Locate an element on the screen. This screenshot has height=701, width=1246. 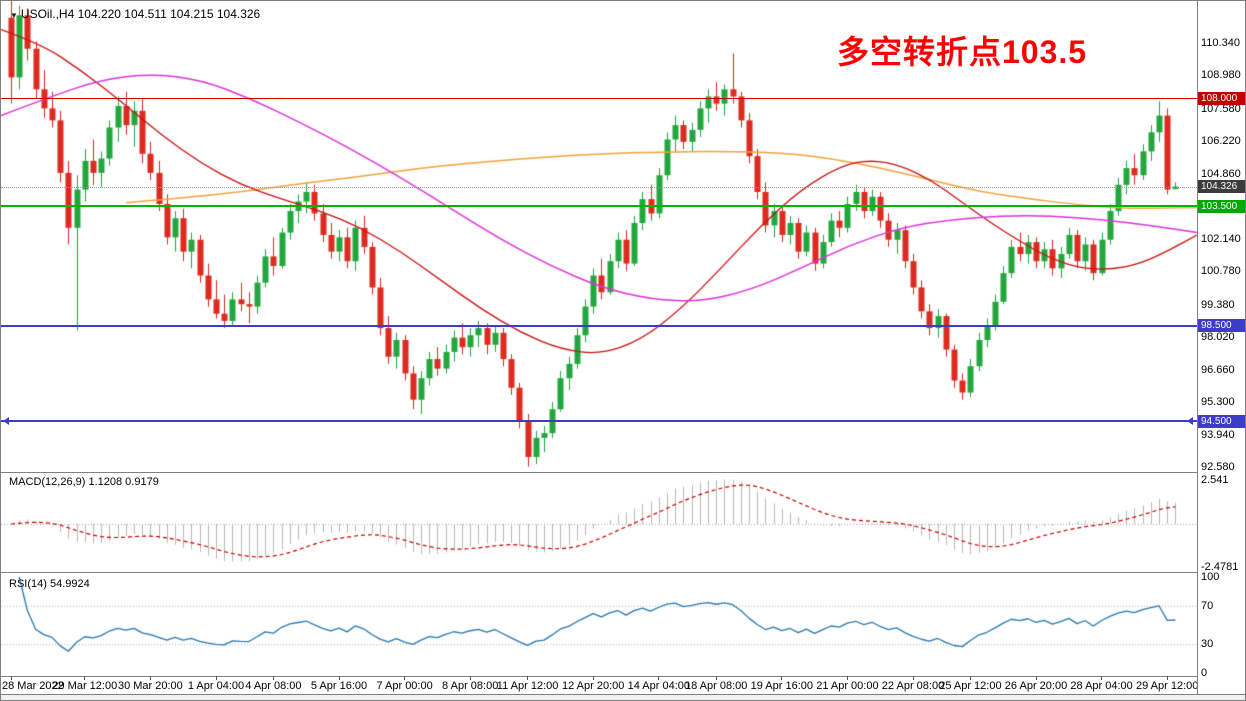
price-badge-98.500: 98.500 is located at coordinates (1221, 326).